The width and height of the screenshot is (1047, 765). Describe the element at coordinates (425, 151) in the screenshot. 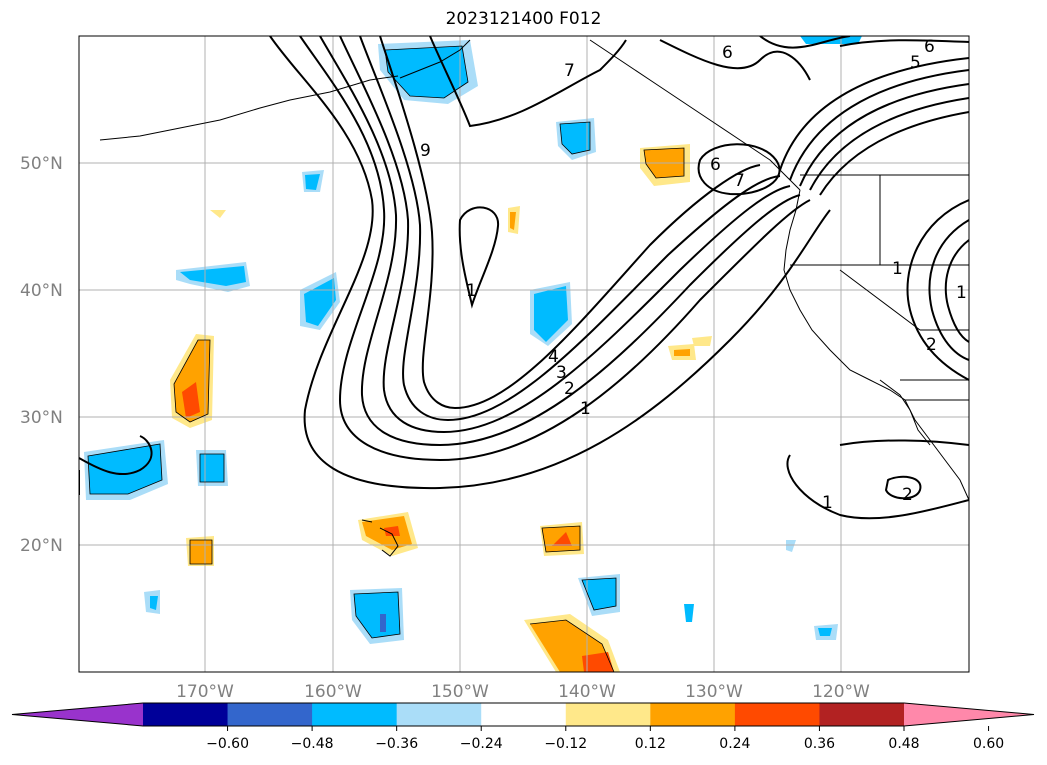

I see `clabel-9: 9` at that location.